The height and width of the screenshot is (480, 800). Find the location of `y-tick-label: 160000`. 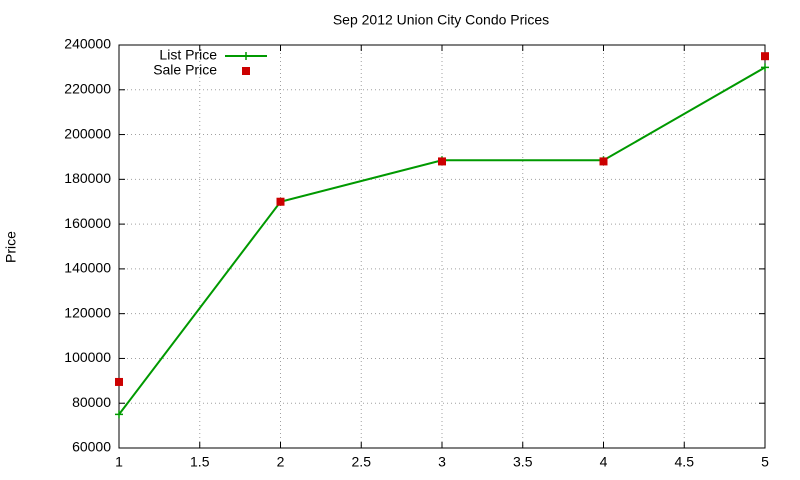

y-tick-label: 160000 is located at coordinates (87, 223).